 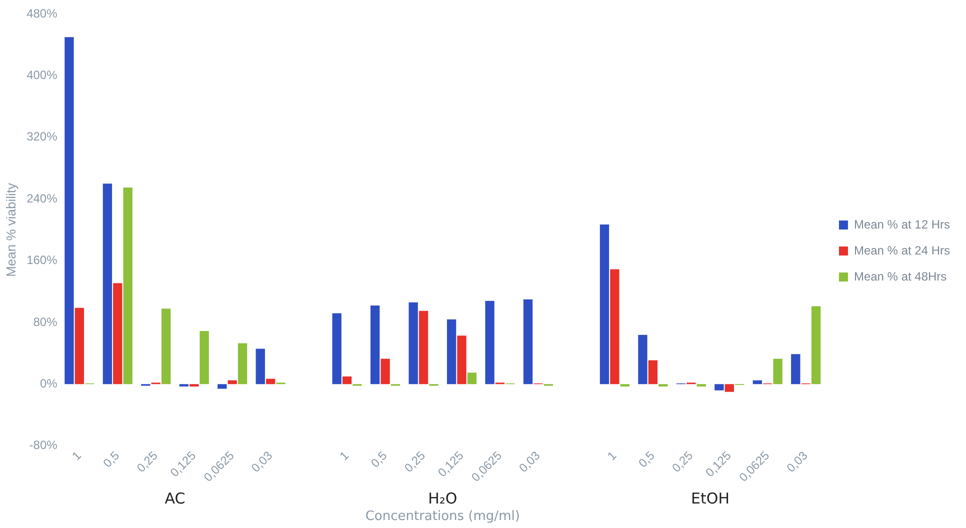 What do you see at coordinates (42, 13) in the screenshot?
I see `y-tick-label: 480%` at bounding box center [42, 13].